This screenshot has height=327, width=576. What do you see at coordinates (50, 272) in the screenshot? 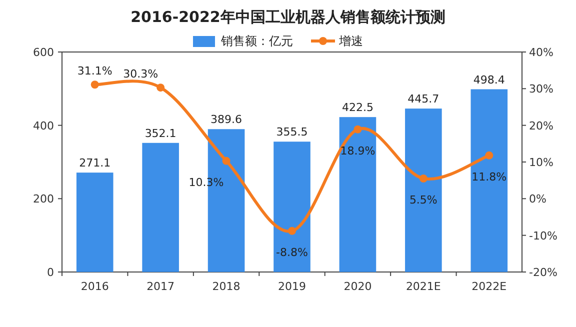
I see `y-tick-label: 0` at bounding box center [50, 272].